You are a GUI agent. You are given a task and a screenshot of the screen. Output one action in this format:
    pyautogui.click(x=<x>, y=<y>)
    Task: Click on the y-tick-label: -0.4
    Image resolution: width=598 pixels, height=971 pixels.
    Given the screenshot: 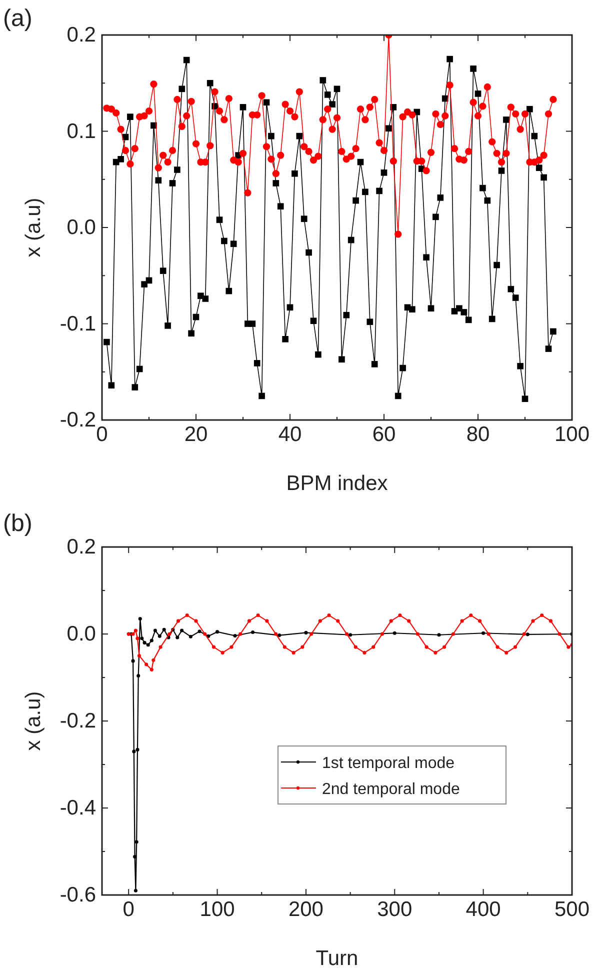 What is the action you would take?
    pyautogui.click(x=78, y=808)
    